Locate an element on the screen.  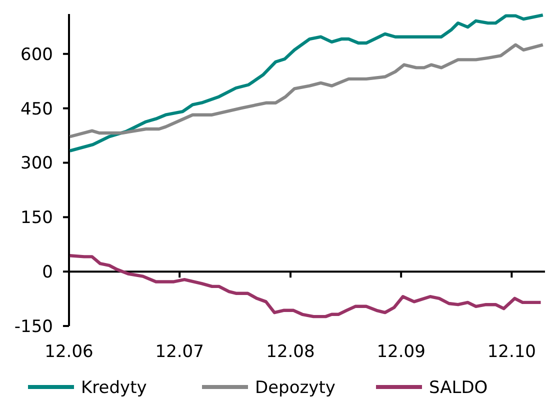
legend-label: SALDO is located at coordinates (458, 388).